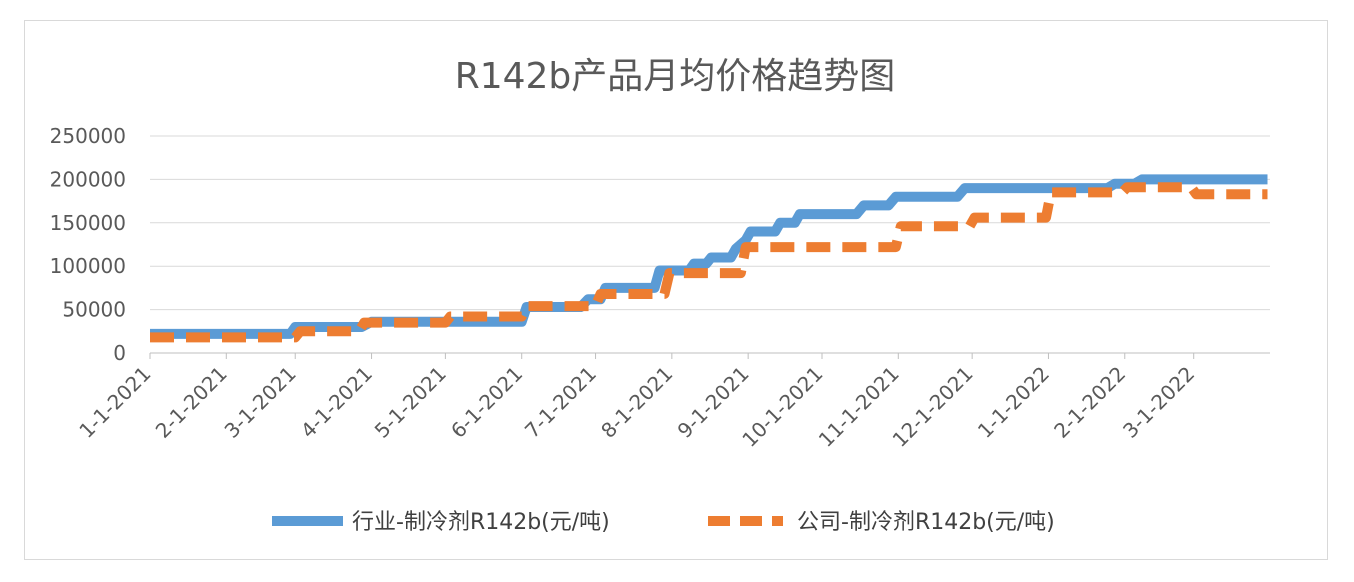  I want to click on y-tick-label: 0, so click(119, 353).